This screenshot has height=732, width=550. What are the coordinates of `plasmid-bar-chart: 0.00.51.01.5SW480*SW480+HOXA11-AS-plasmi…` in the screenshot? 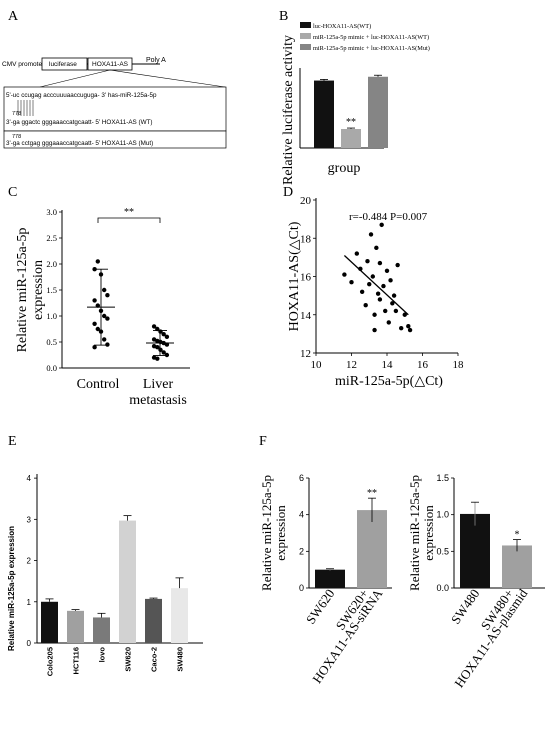 It's located at (476, 581).